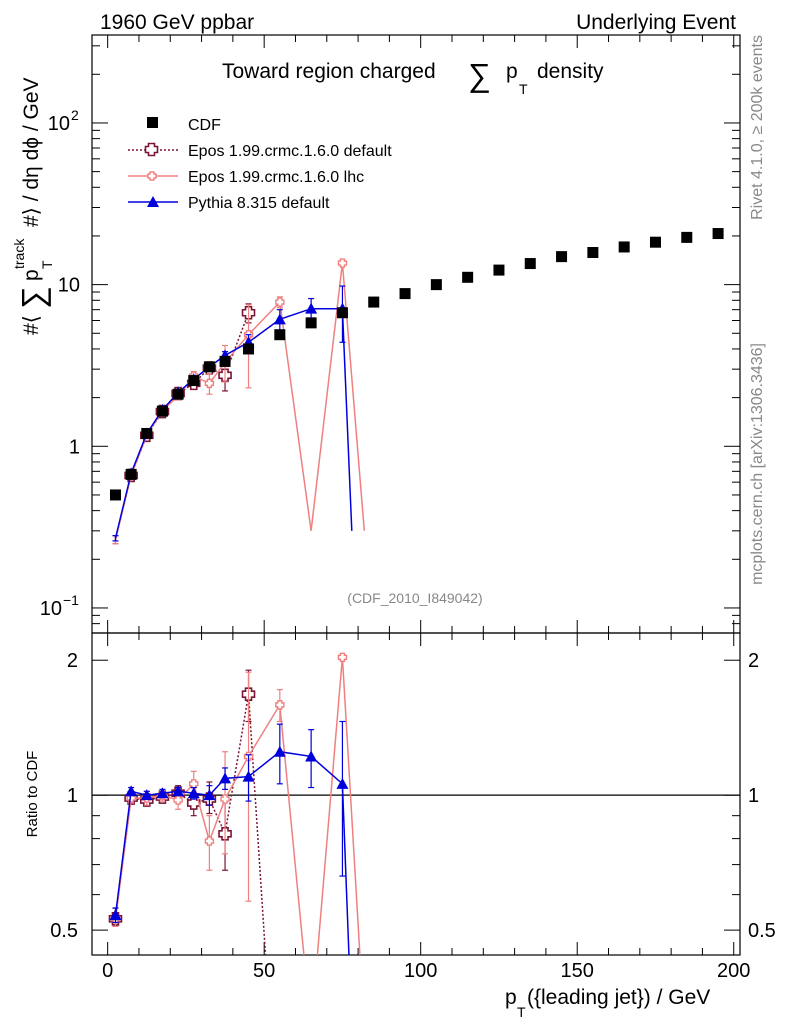 This screenshot has width=786, height=1024. What do you see at coordinates (753, 661) in the screenshot?
I see `ratio-y-tick-label-right: 2` at bounding box center [753, 661].